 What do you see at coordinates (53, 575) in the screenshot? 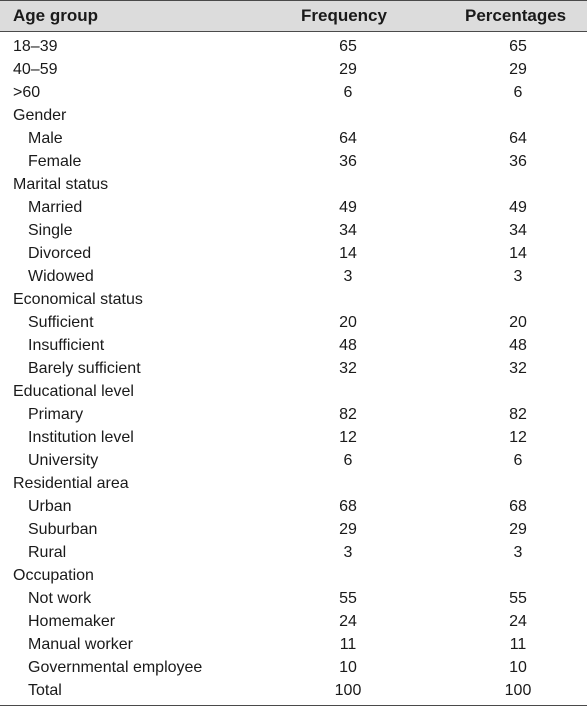
I see `row-label: Occupation` at bounding box center [53, 575].